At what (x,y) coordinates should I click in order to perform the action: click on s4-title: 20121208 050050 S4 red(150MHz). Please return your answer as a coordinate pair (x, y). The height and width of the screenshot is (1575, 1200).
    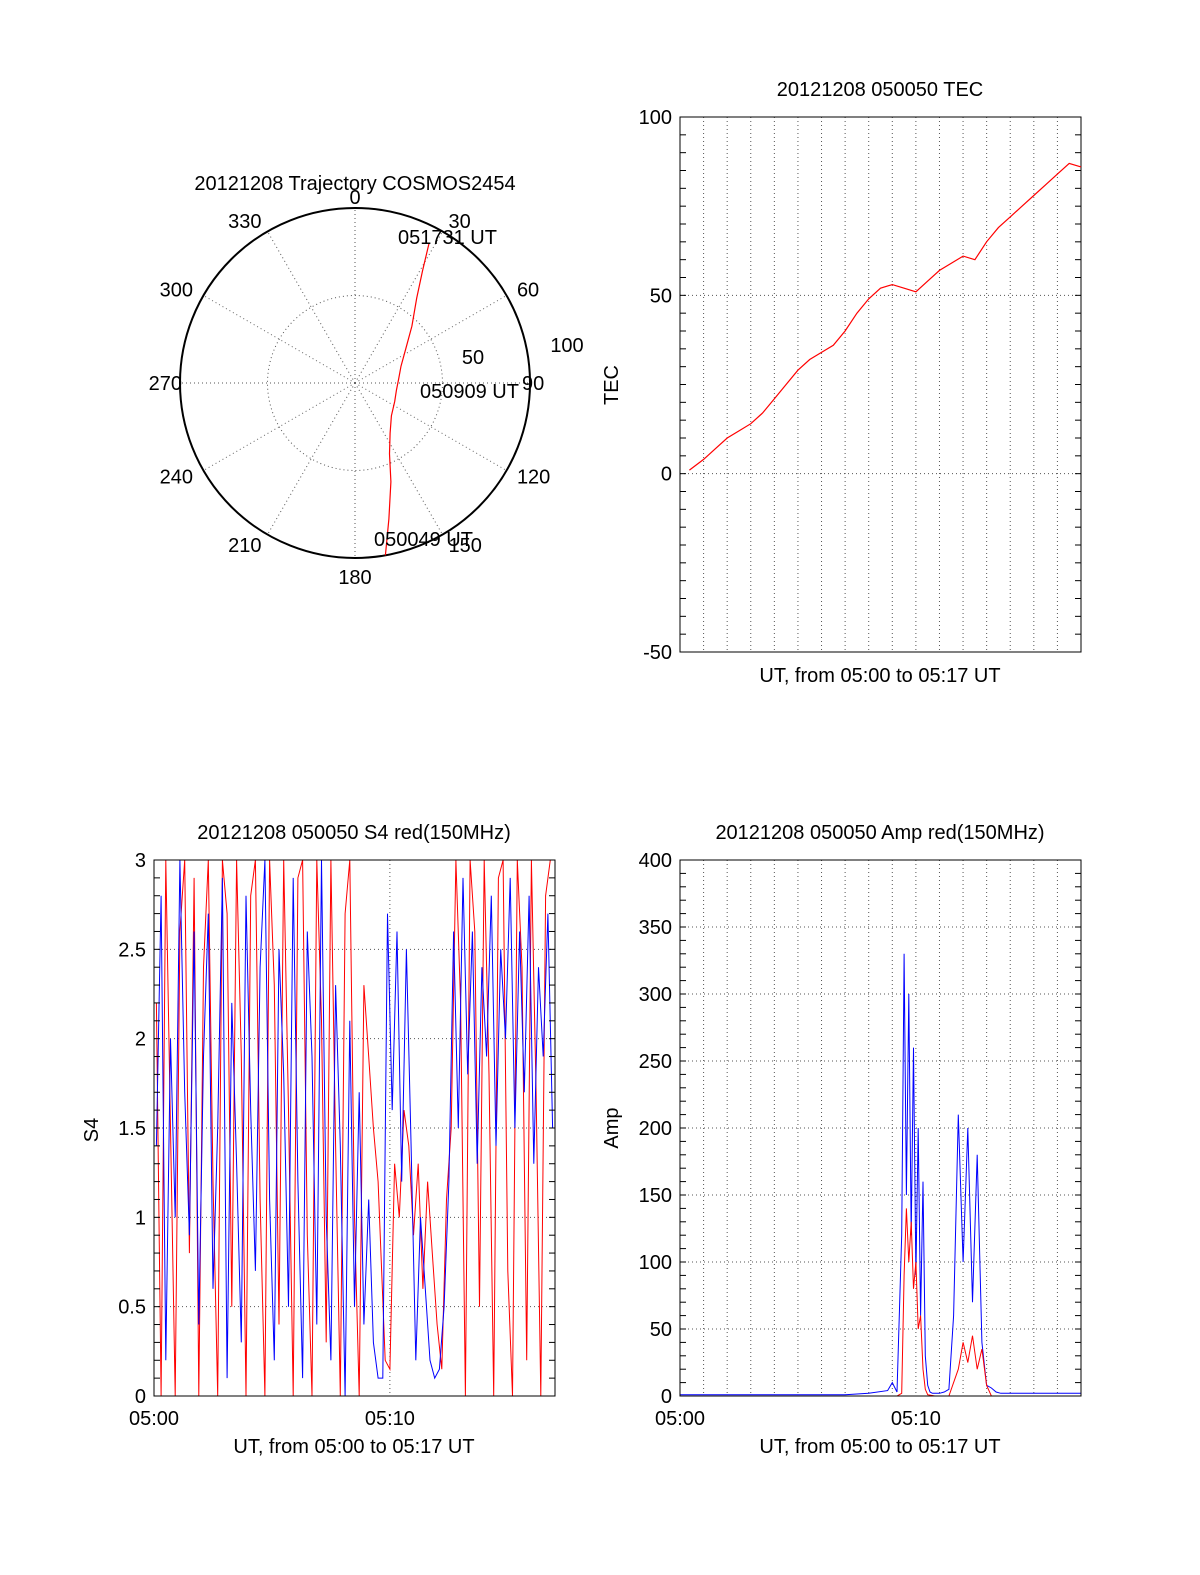
    Looking at the image, I should click on (354, 833).